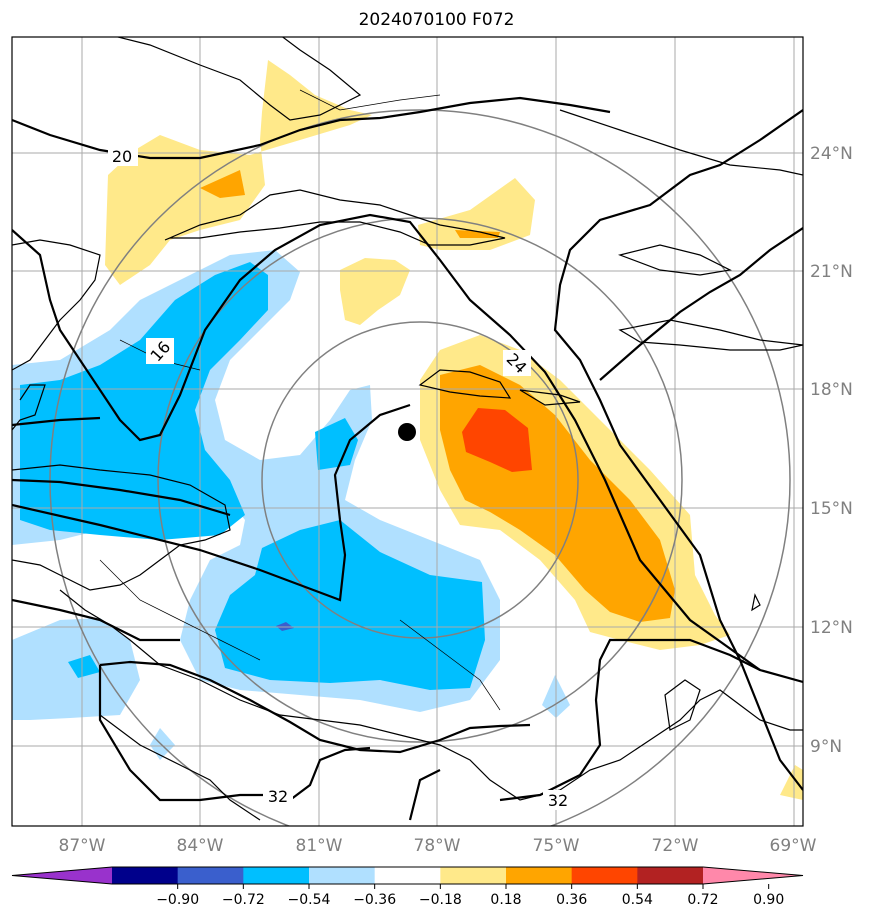 The height and width of the screenshot is (924, 873). Describe the element at coordinates (497, 440) in the screenshot. I see `positive-anomaly-red` at that location.